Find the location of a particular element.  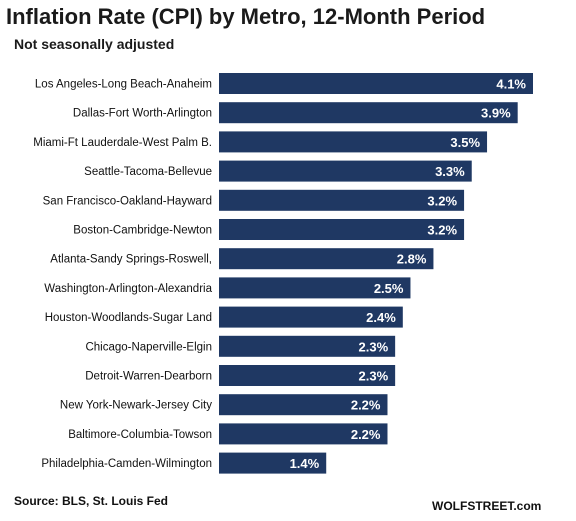

value-label: 4.1% is located at coordinates (511, 84).